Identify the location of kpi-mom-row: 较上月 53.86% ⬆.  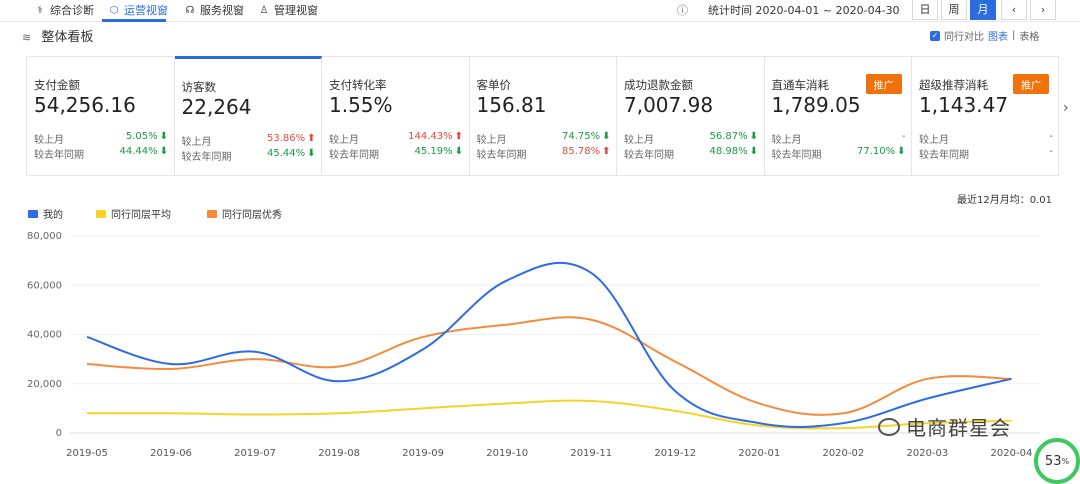
(249, 140).